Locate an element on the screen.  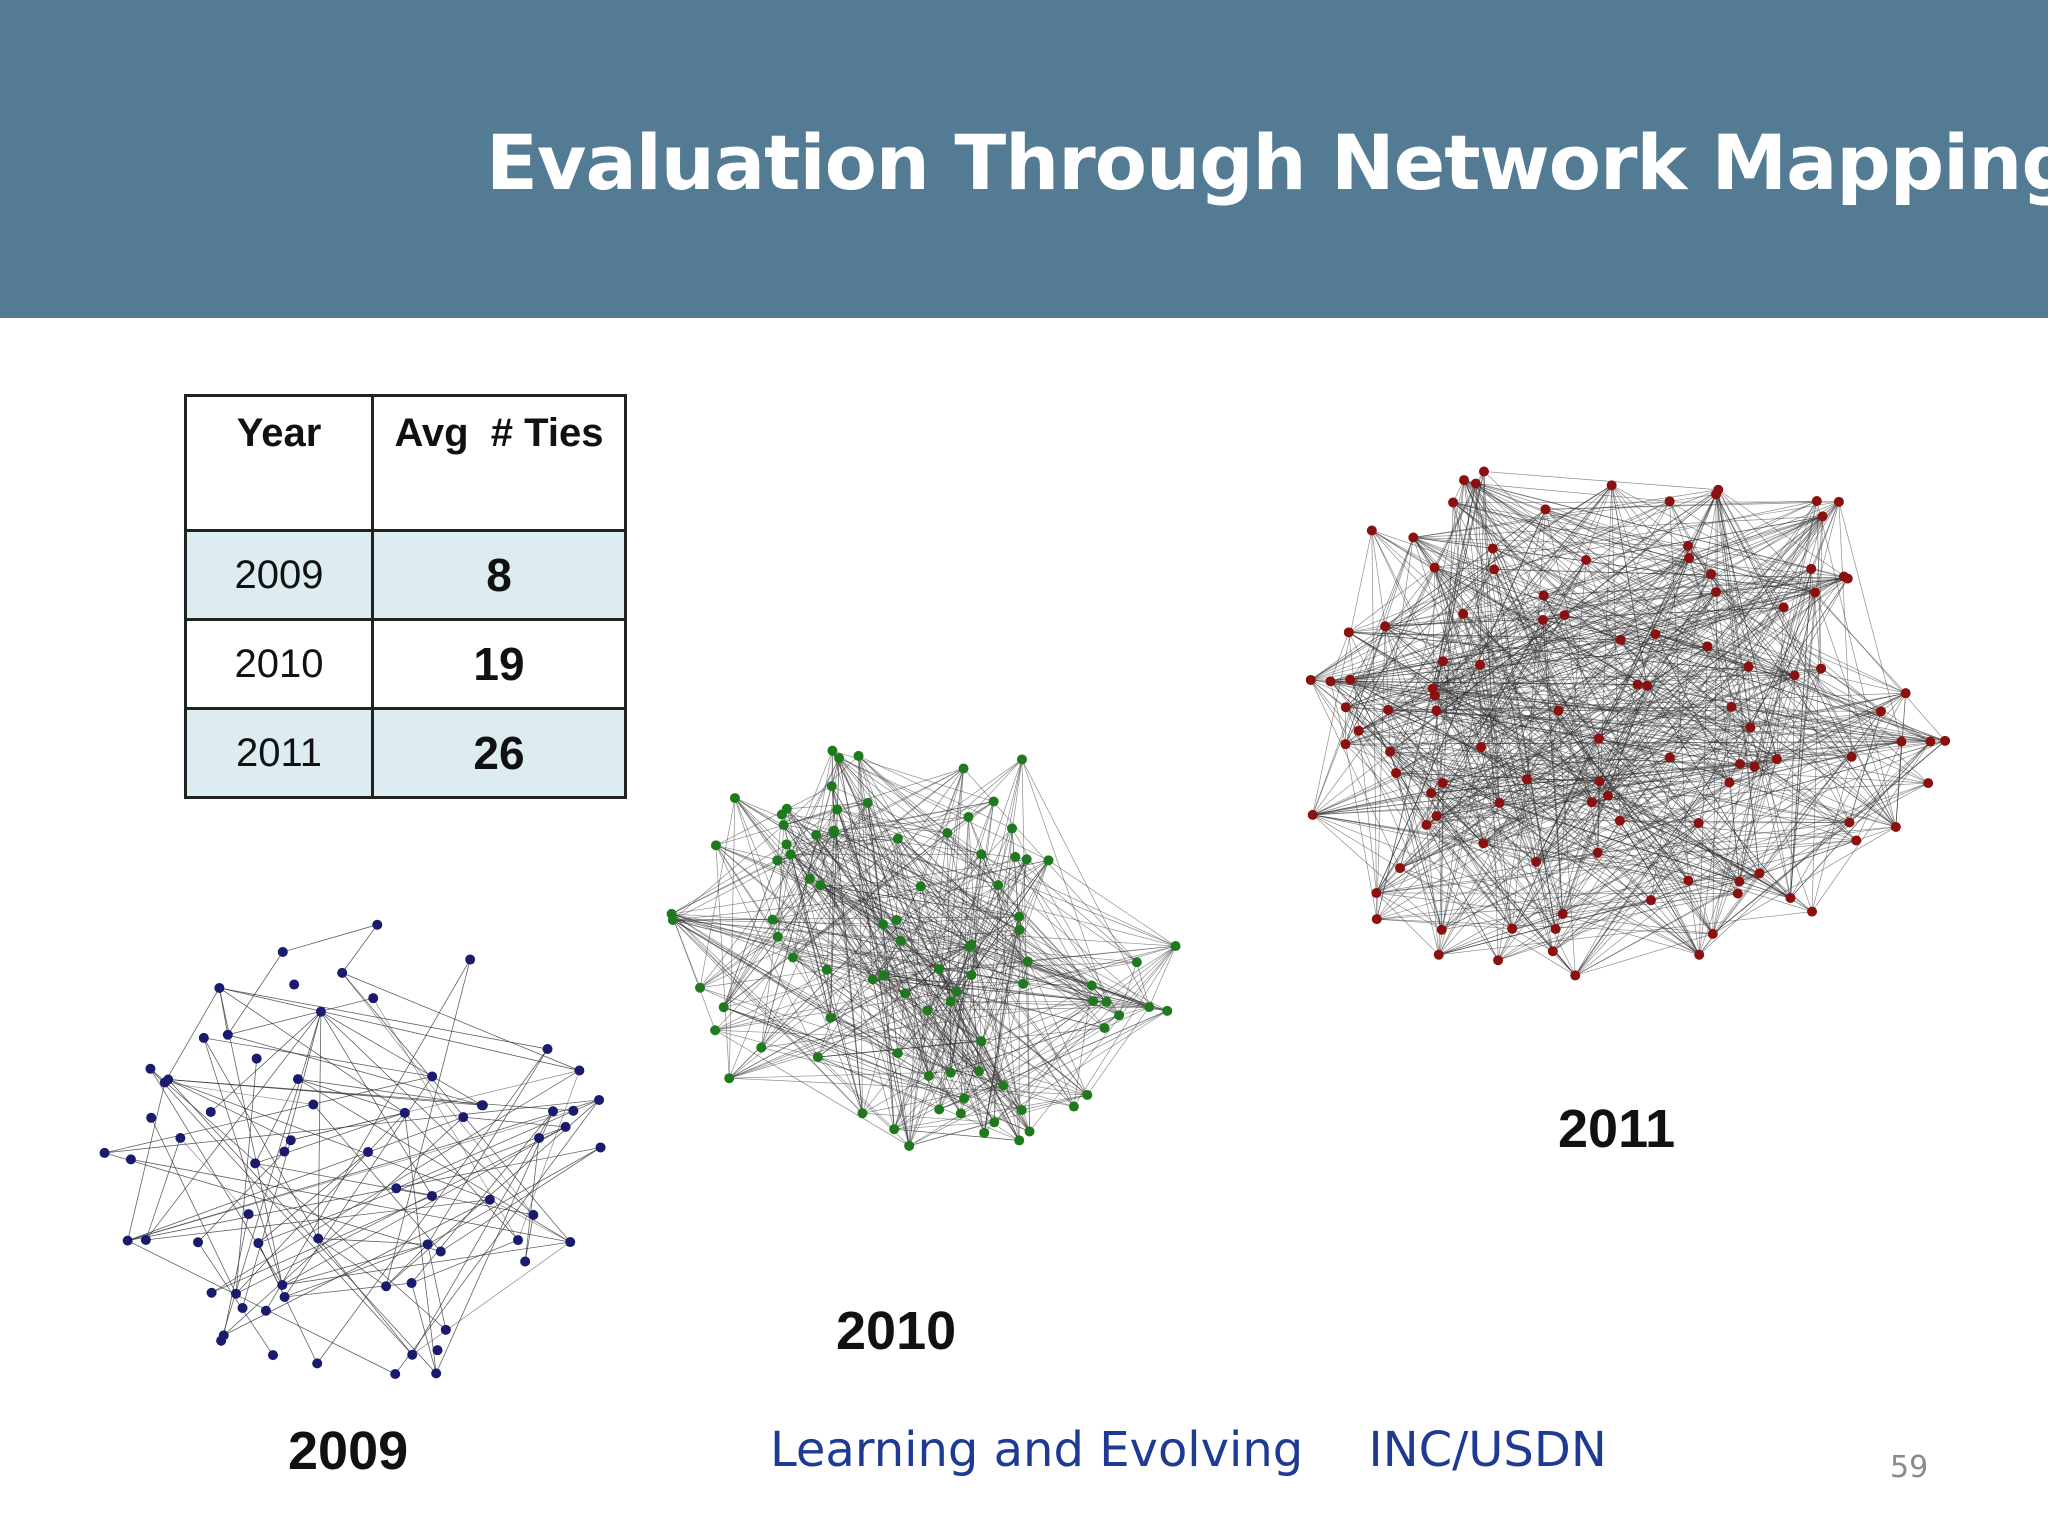
slide-title: Evaluation Through Network Mapping is located at coordinates (1267, 162).